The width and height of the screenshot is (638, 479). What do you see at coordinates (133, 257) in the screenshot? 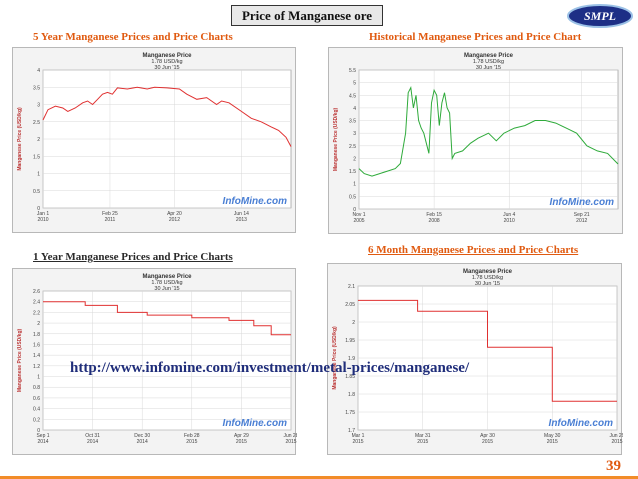
I see `section-title-one-year: 1 Year Manganese Prices and Price Charts` at bounding box center [133, 257].